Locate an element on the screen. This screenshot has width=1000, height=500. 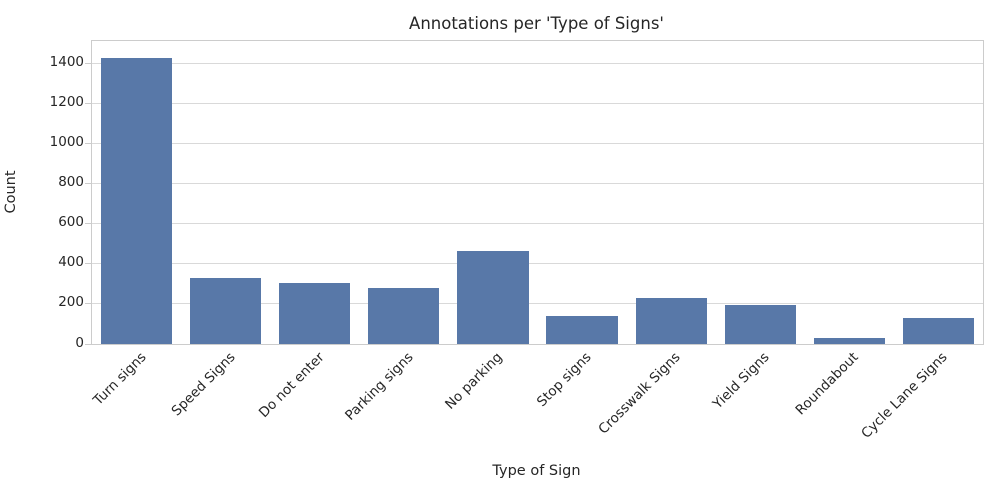
x-tick-label: Parking signs is located at coordinates (379, 386).